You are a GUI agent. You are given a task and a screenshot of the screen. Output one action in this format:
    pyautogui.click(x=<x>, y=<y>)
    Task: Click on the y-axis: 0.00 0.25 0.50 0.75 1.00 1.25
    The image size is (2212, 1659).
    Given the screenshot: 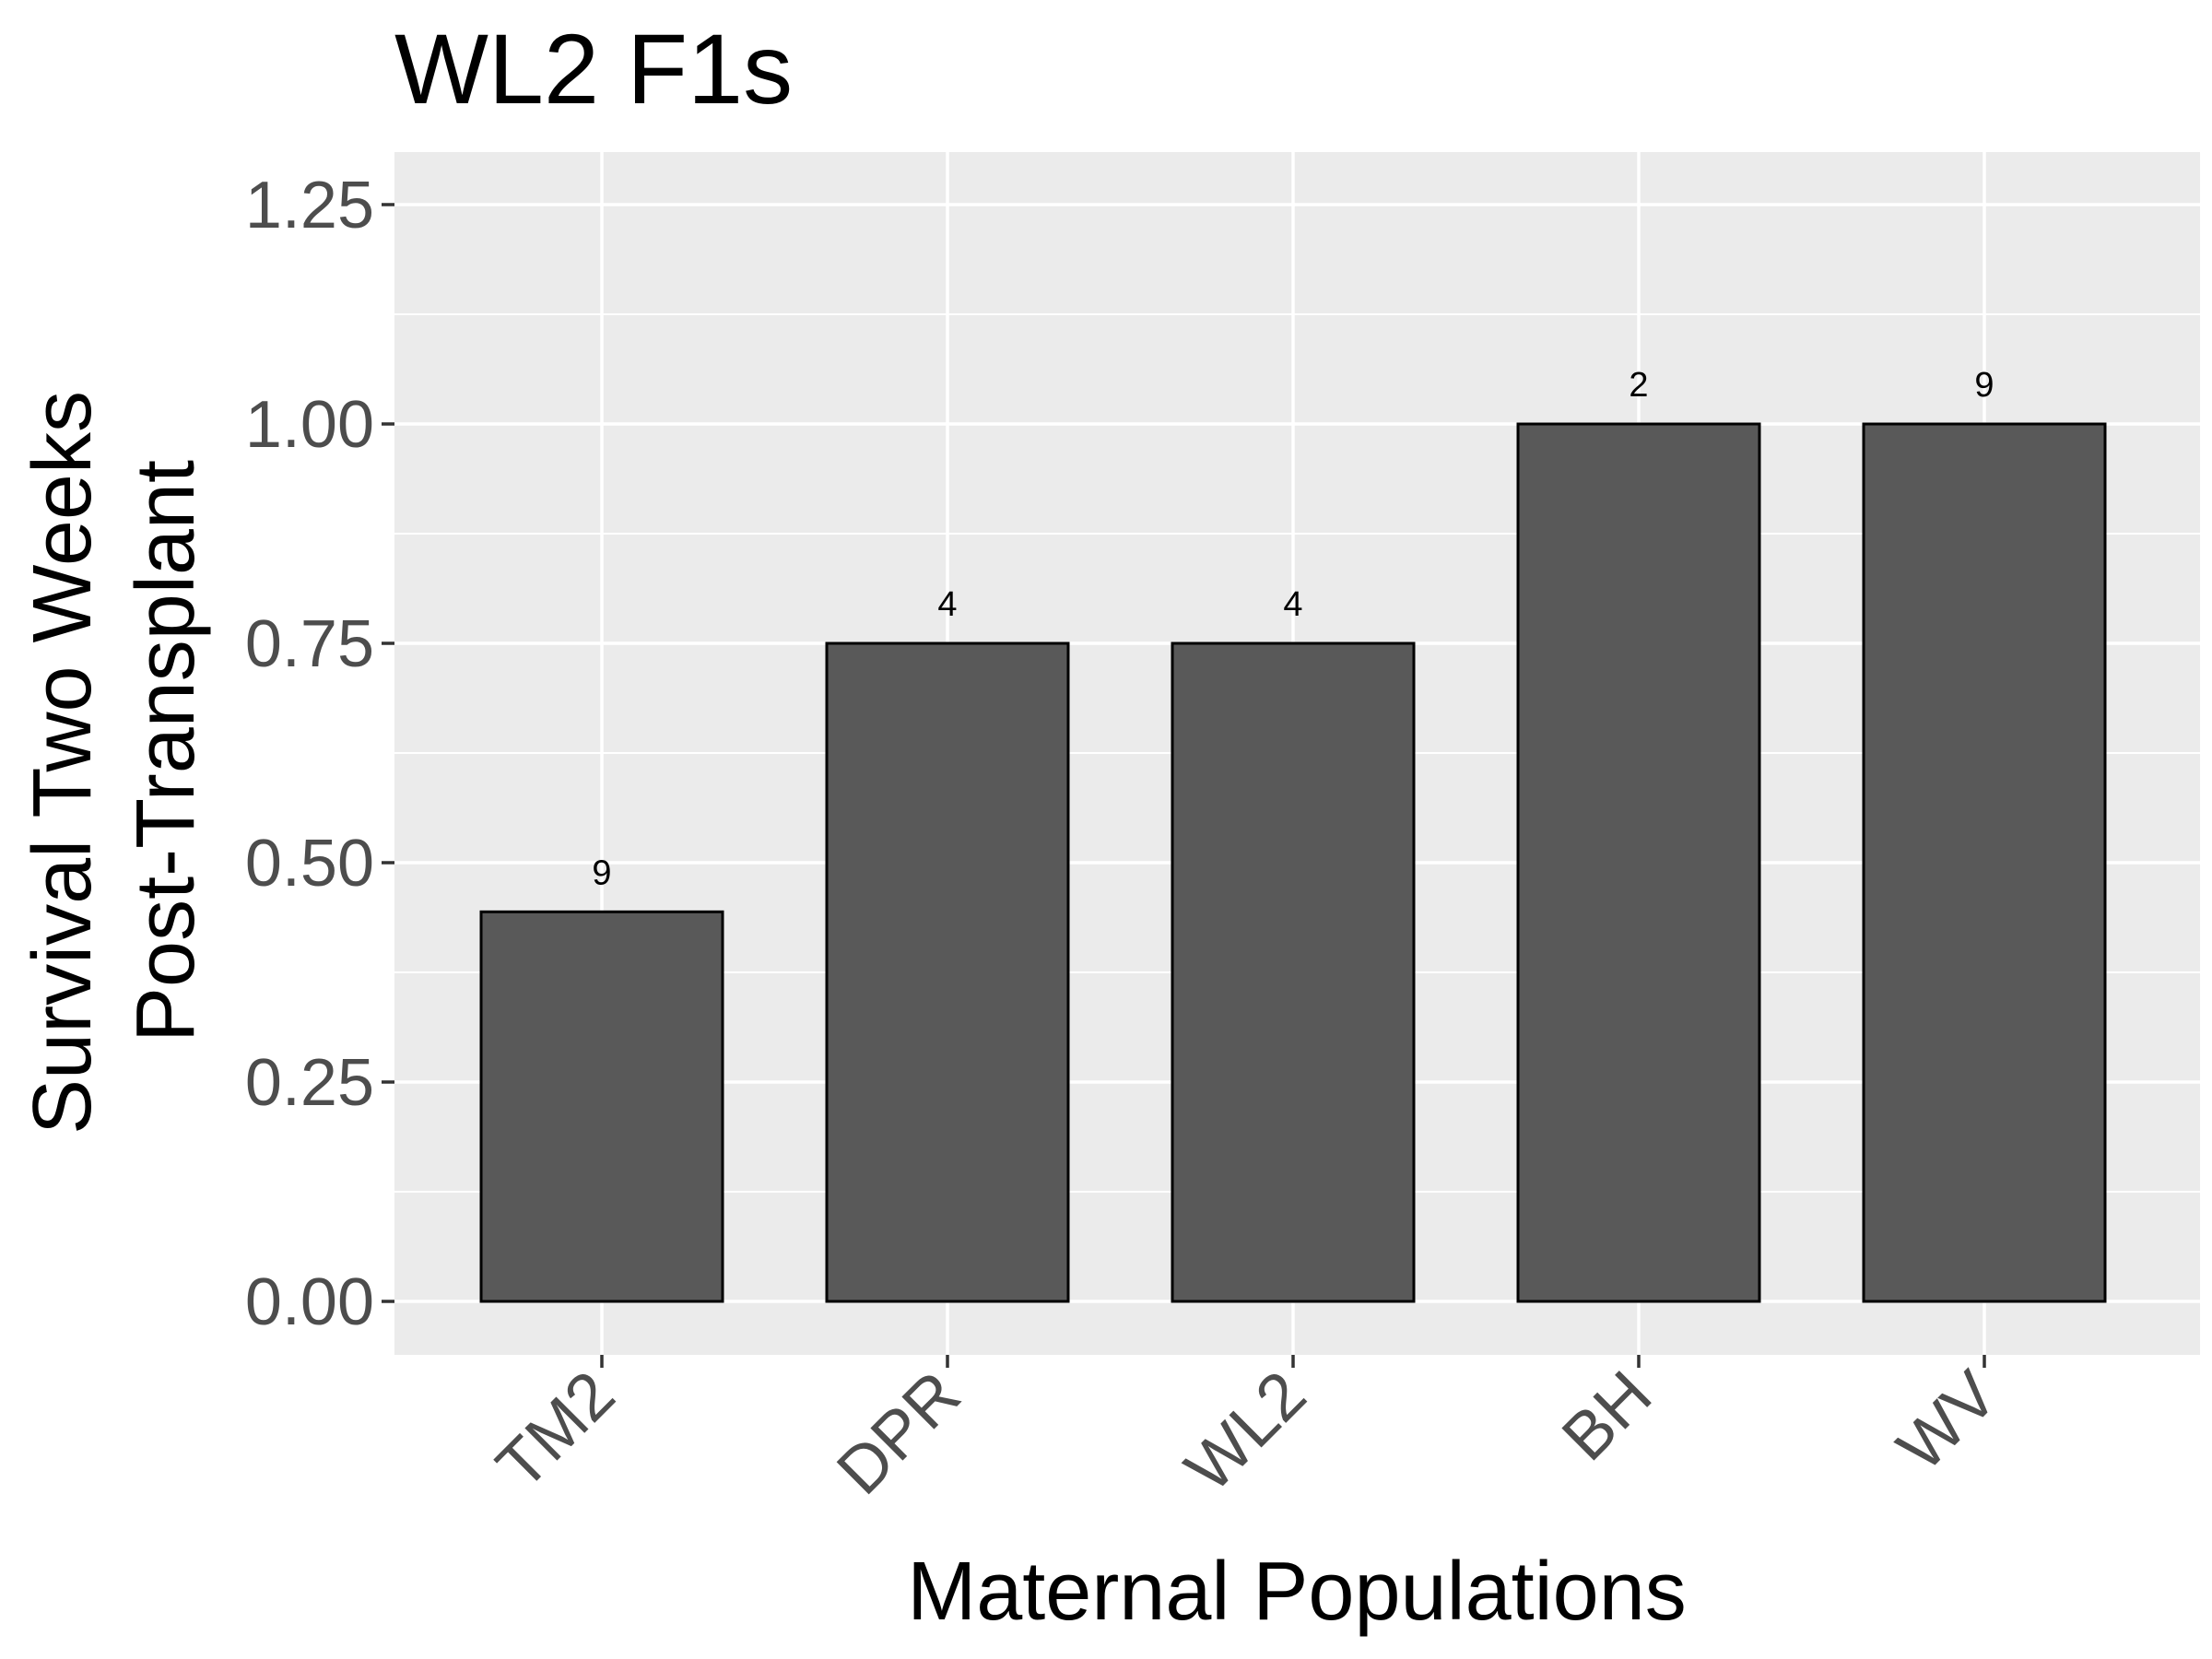 What is the action you would take?
    pyautogui.click(x=319, y=754)
    